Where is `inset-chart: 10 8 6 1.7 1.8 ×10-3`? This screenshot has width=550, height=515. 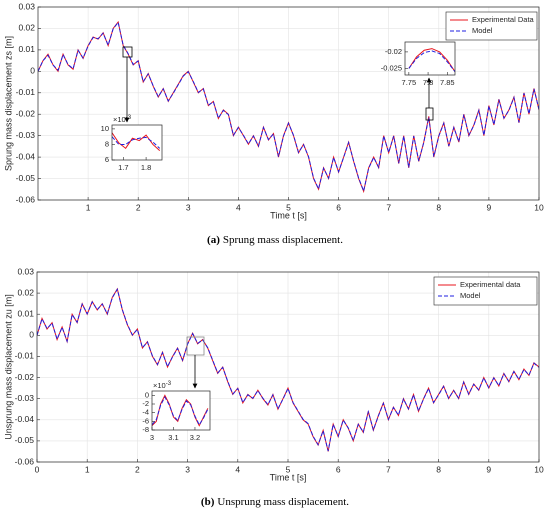
inset-chart: 10 8 6 1.7 1.8 ×10-3 is located at coordinates (132, 143).